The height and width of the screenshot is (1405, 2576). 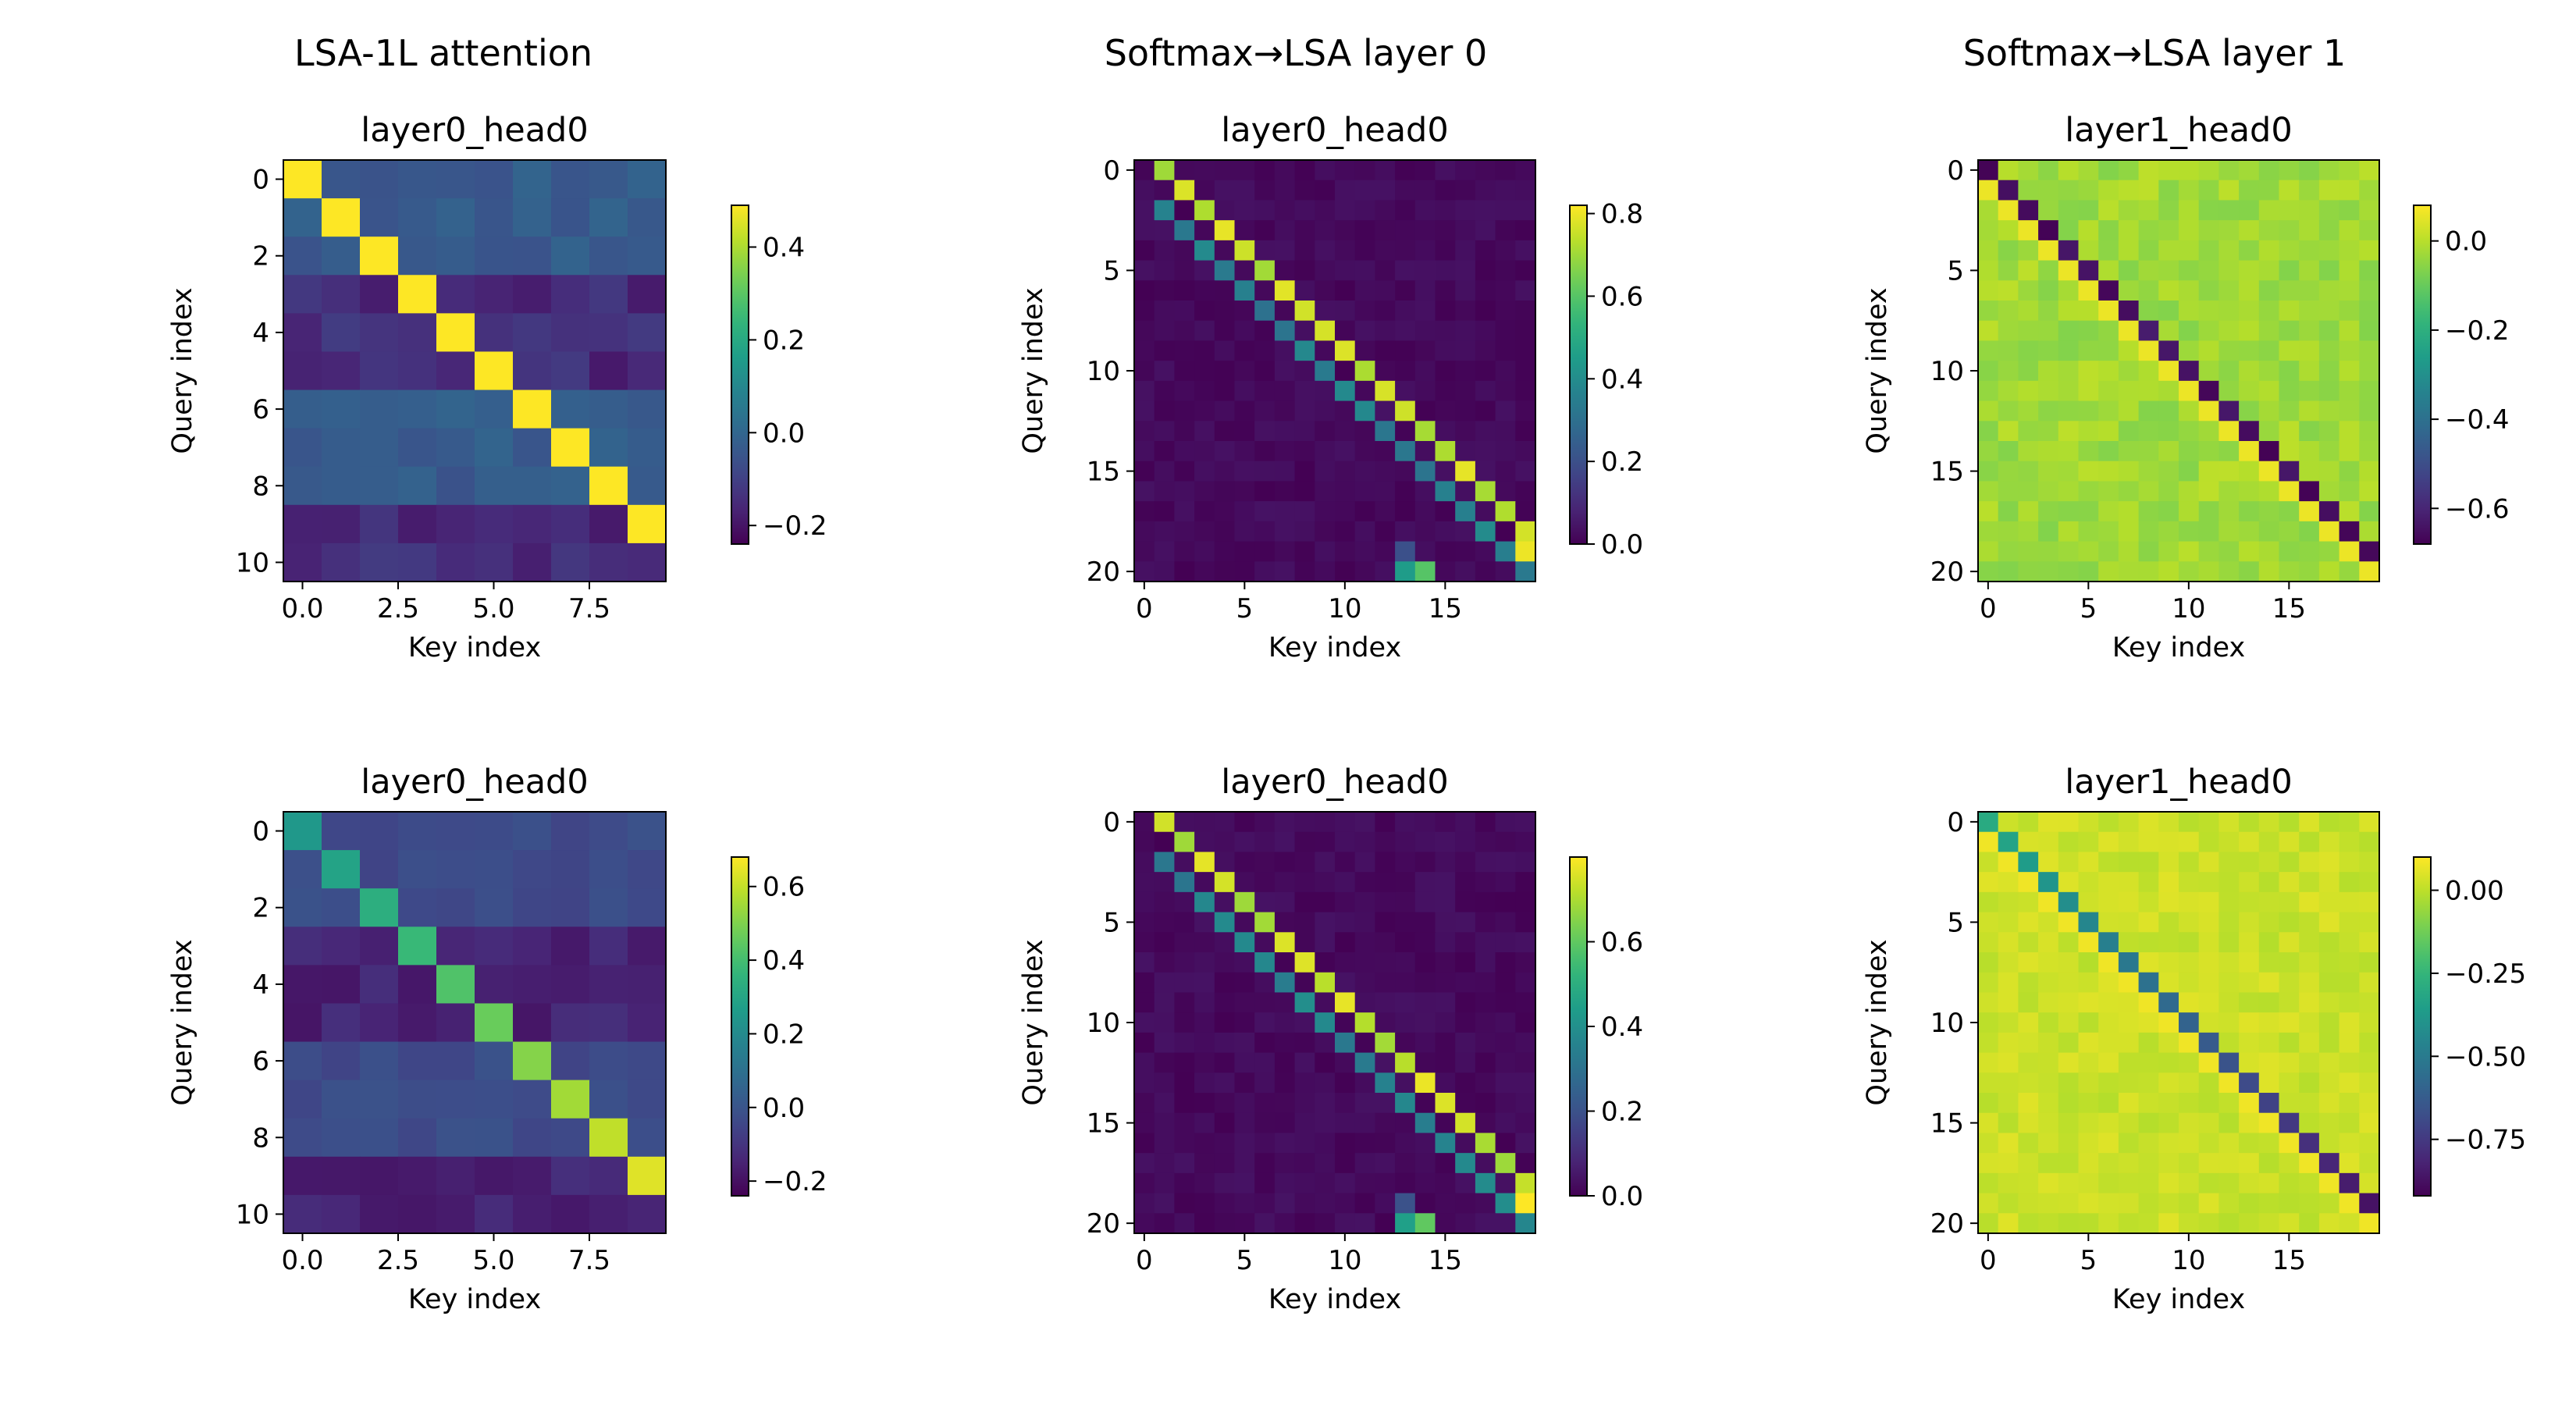 I want to click on colorbar-tick-label: 0.4, so click(x=784, y=249).